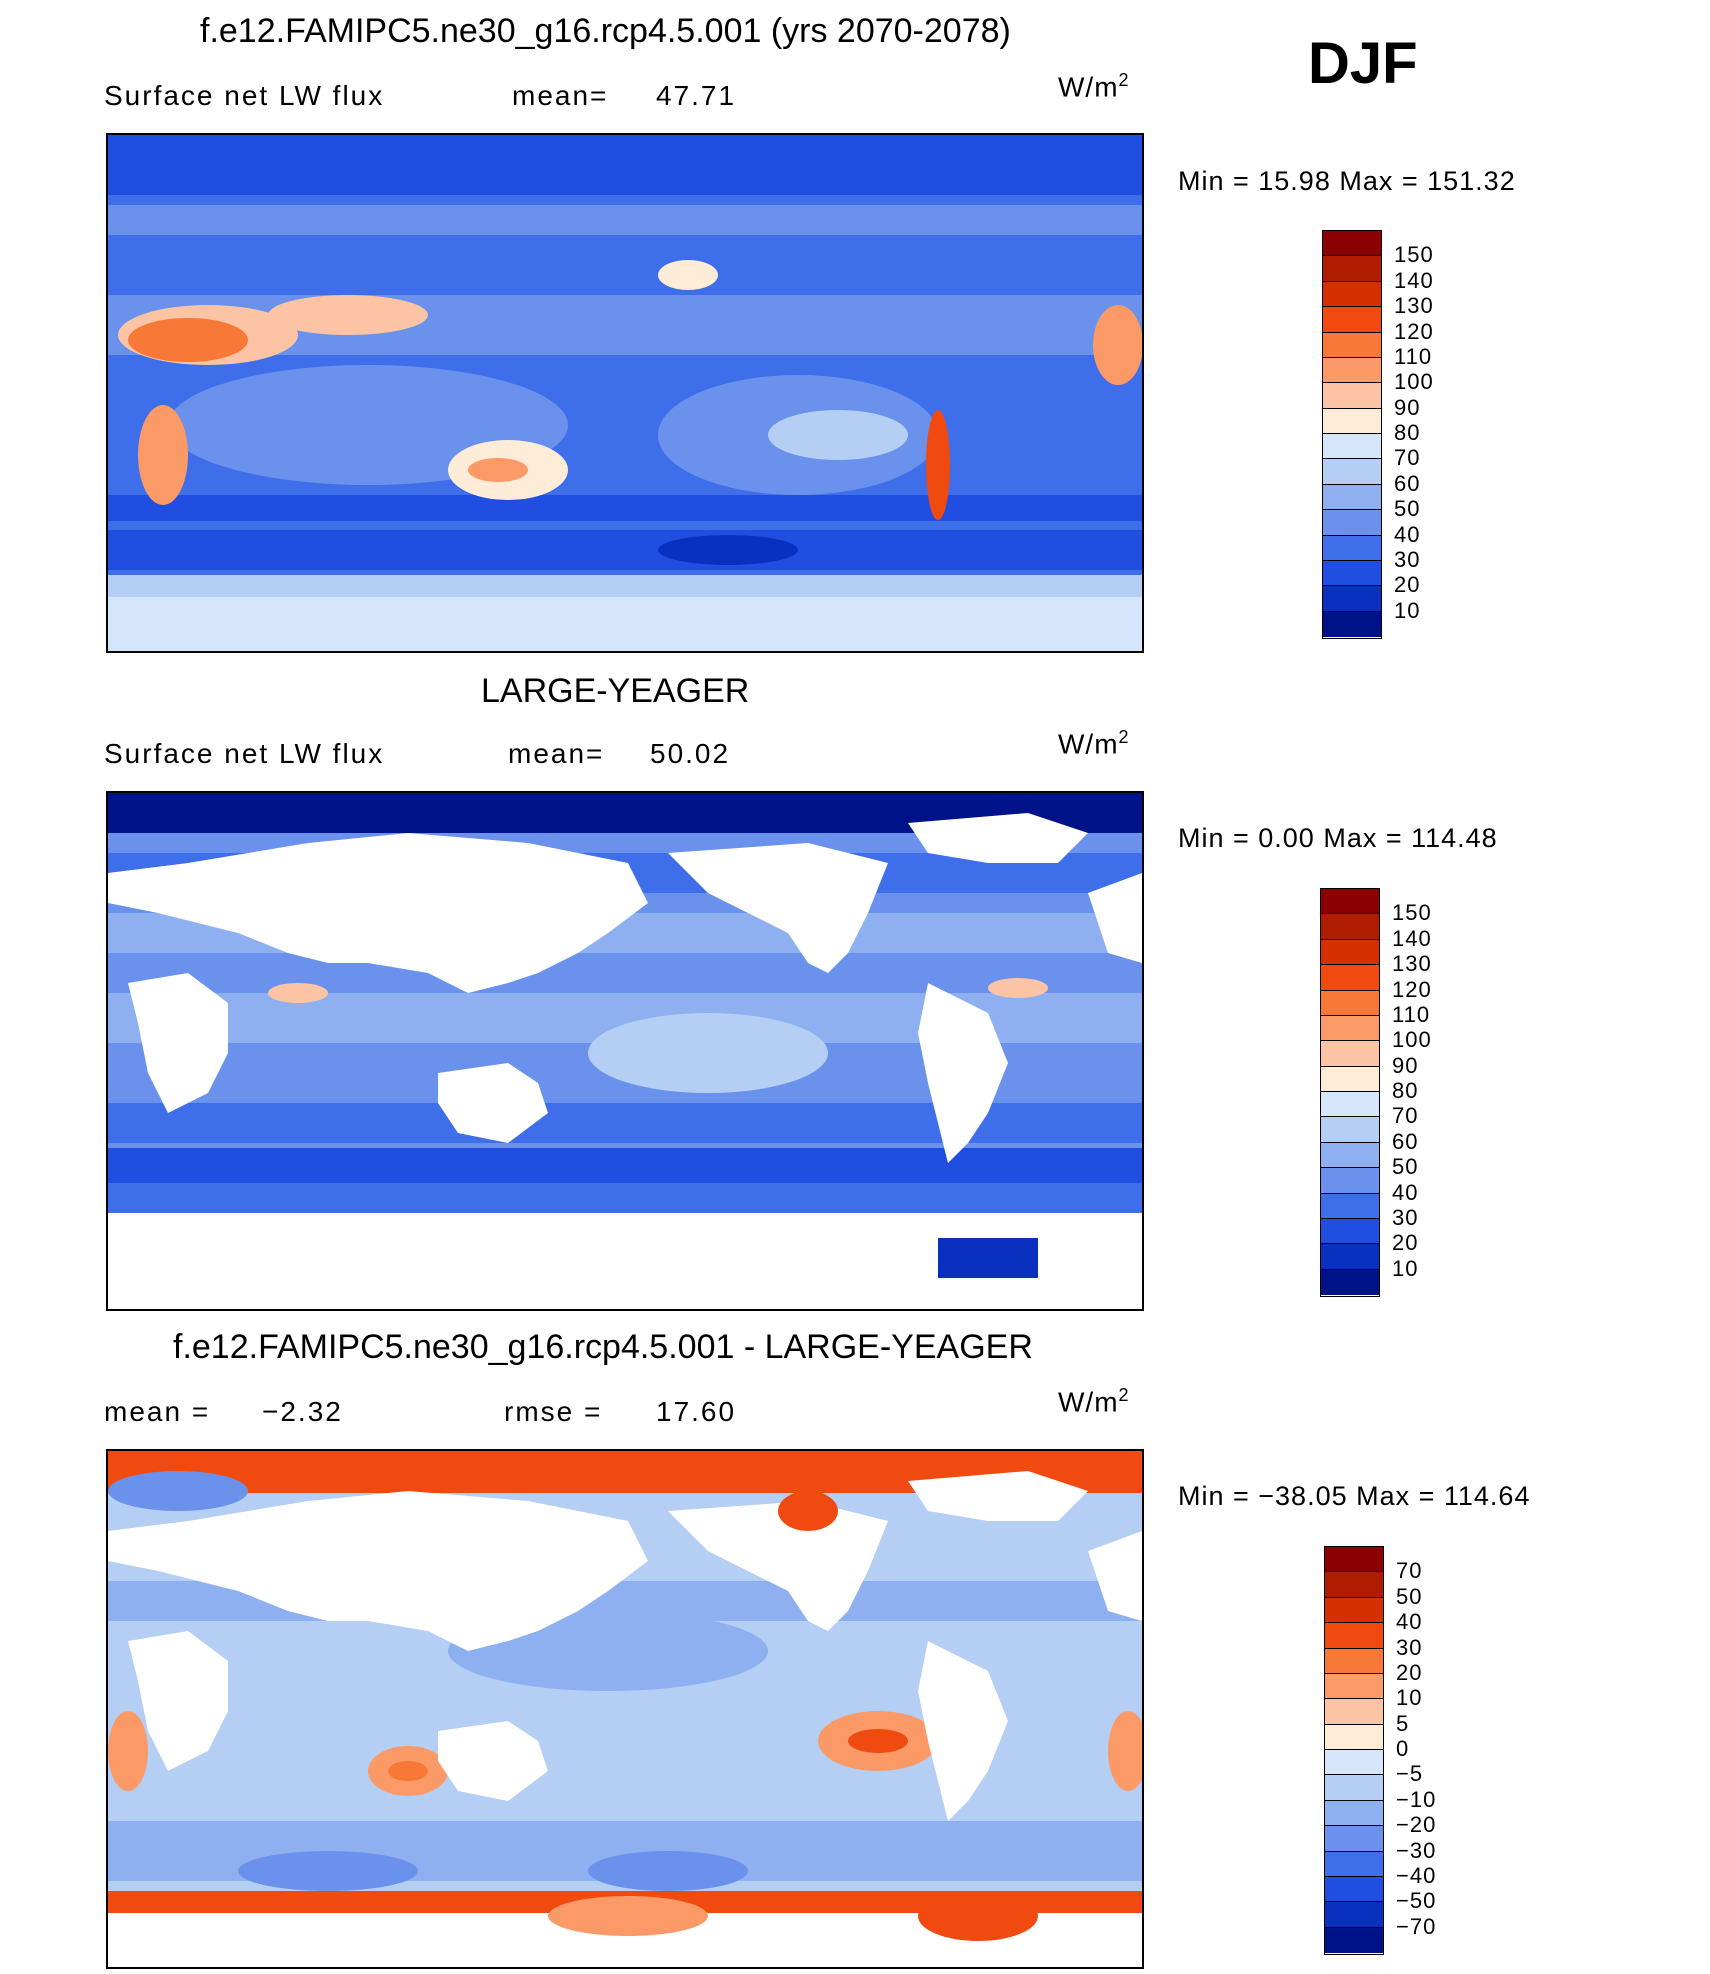 This screenshot has width=1710, height=1974. I want to click on panel2-variable-label: Surface net LW flux, so click(244, 753).